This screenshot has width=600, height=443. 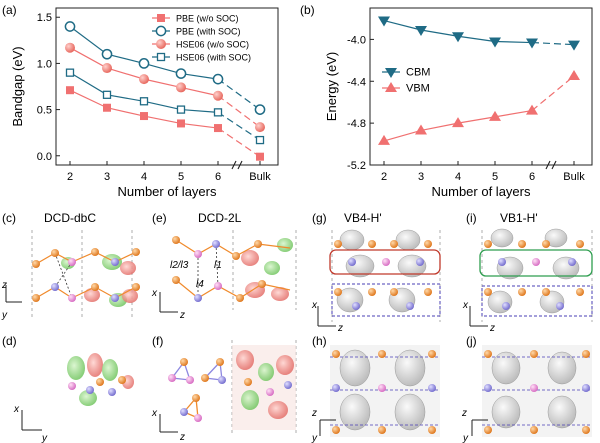 What do you see at coordinates (92, 295) in the screenshot?
I see `orbital-lobe` at bounding box center [92, 295].